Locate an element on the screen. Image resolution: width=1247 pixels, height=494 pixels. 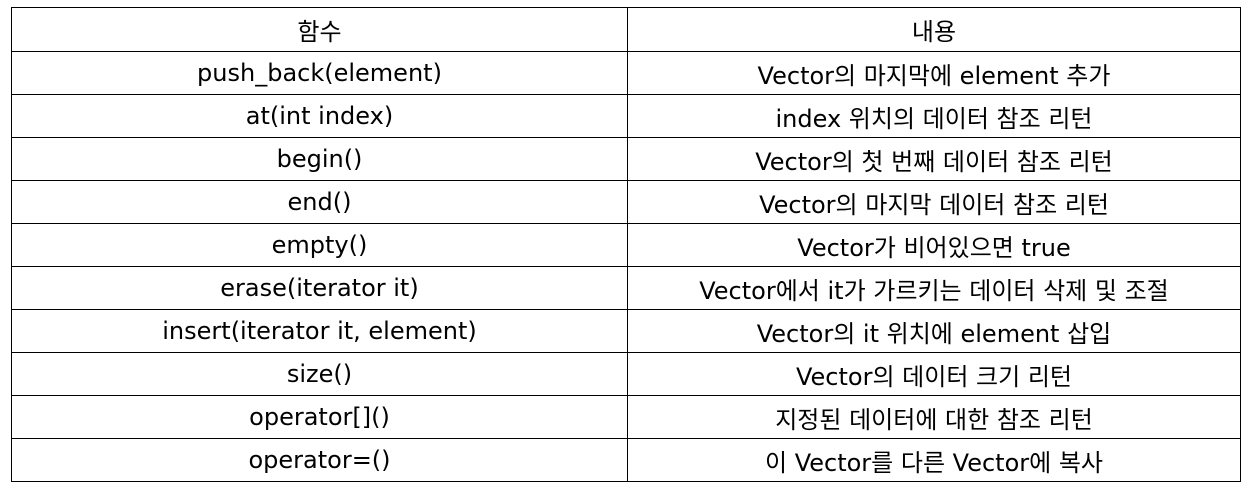
description-cell: index 위치의 데이터 참조 리턴 is located at coordinates (934, 116).